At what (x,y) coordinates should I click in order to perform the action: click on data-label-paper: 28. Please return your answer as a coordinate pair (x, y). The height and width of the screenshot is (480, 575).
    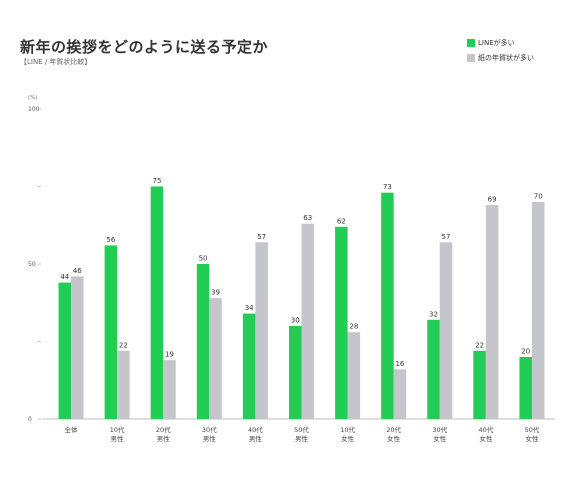
    Looking at the image, I should click on (353, 327).